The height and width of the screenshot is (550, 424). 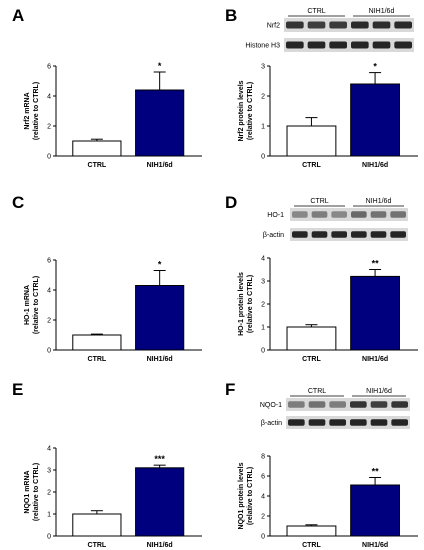 I want to click on y-axis-label-line: NQO1 protein levels, so click(x=241, y=495).